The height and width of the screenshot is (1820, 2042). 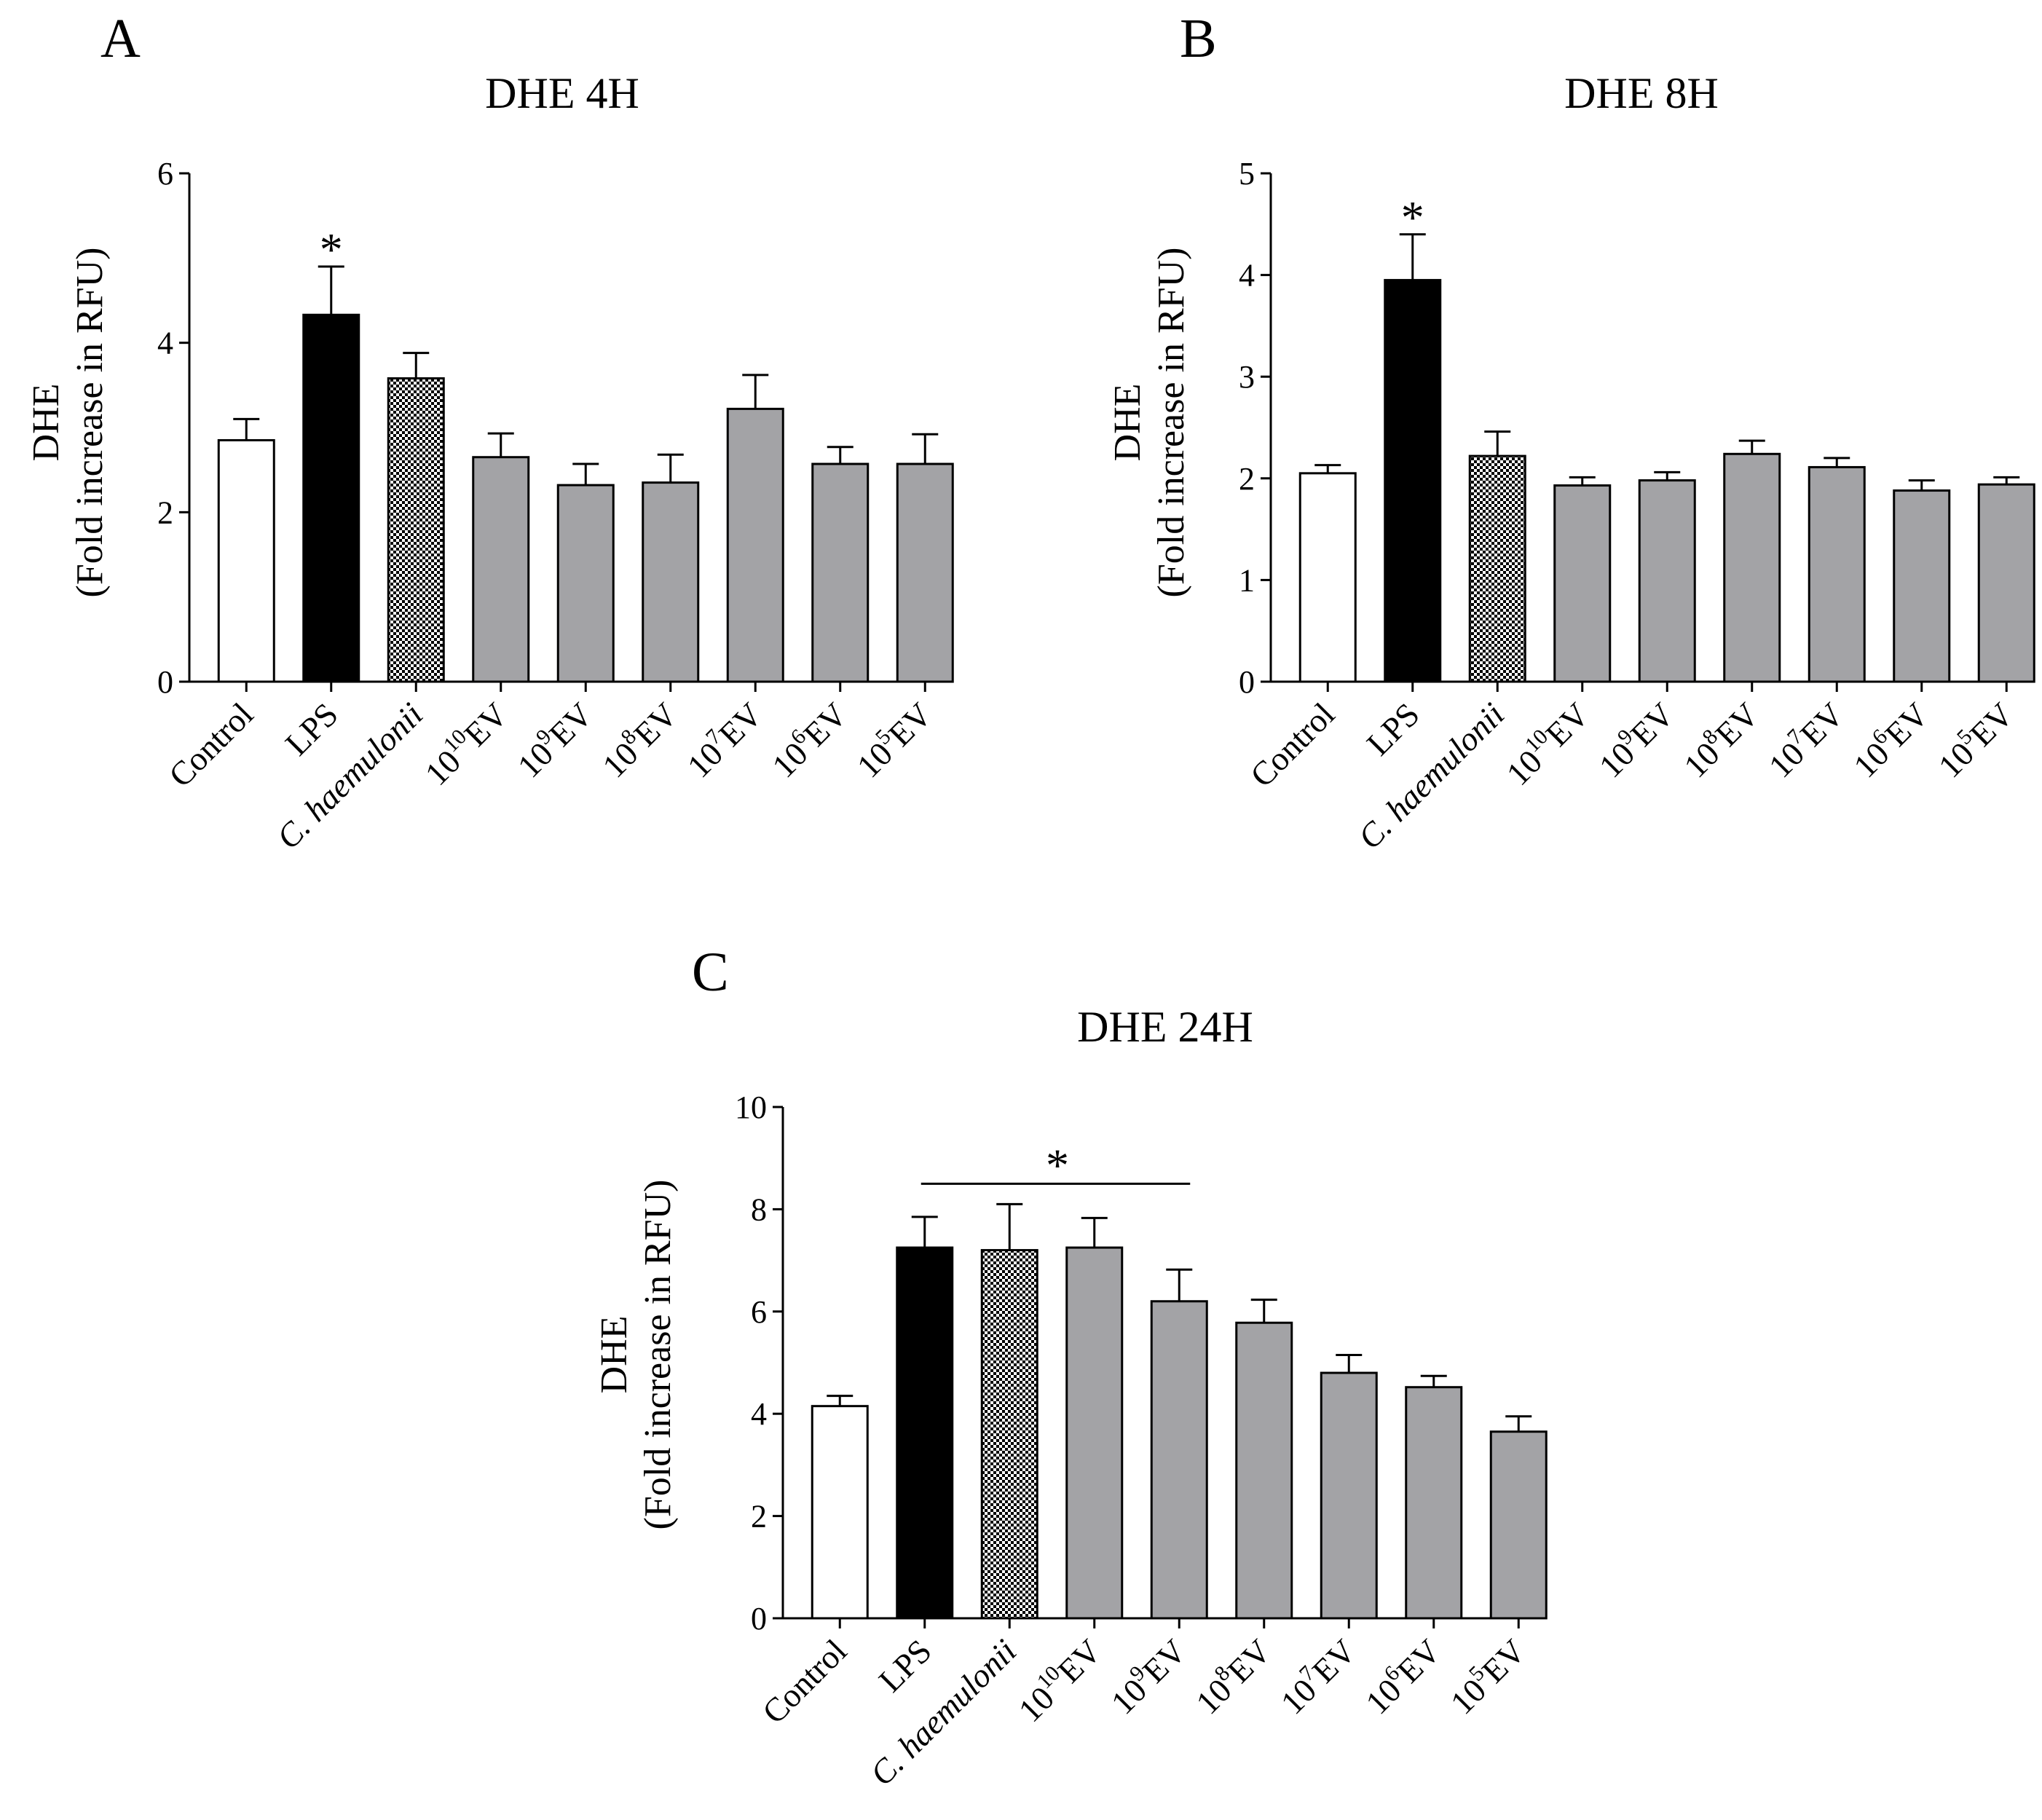 What do you see at coordinates (1128, 423) in the screenshot?
I see `y-axis-label-b-line1: DHE` at bounding box center [1128, 423].